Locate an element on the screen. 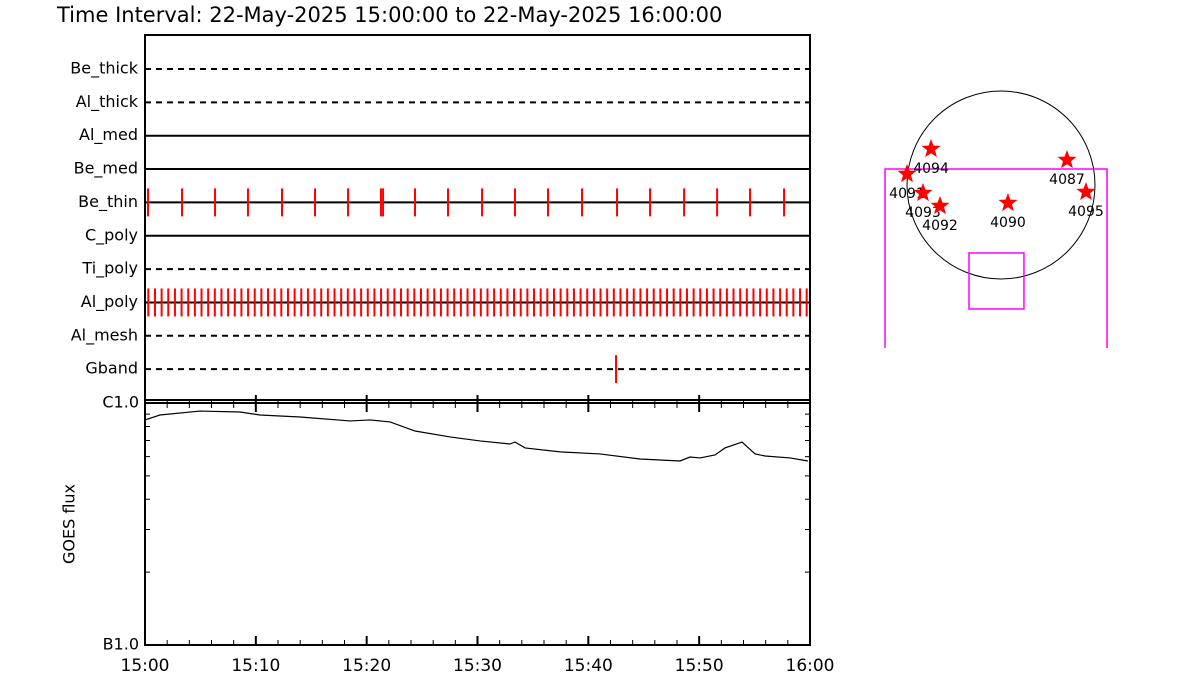  region-label: 4090 is located at coordinates (1008, 223).